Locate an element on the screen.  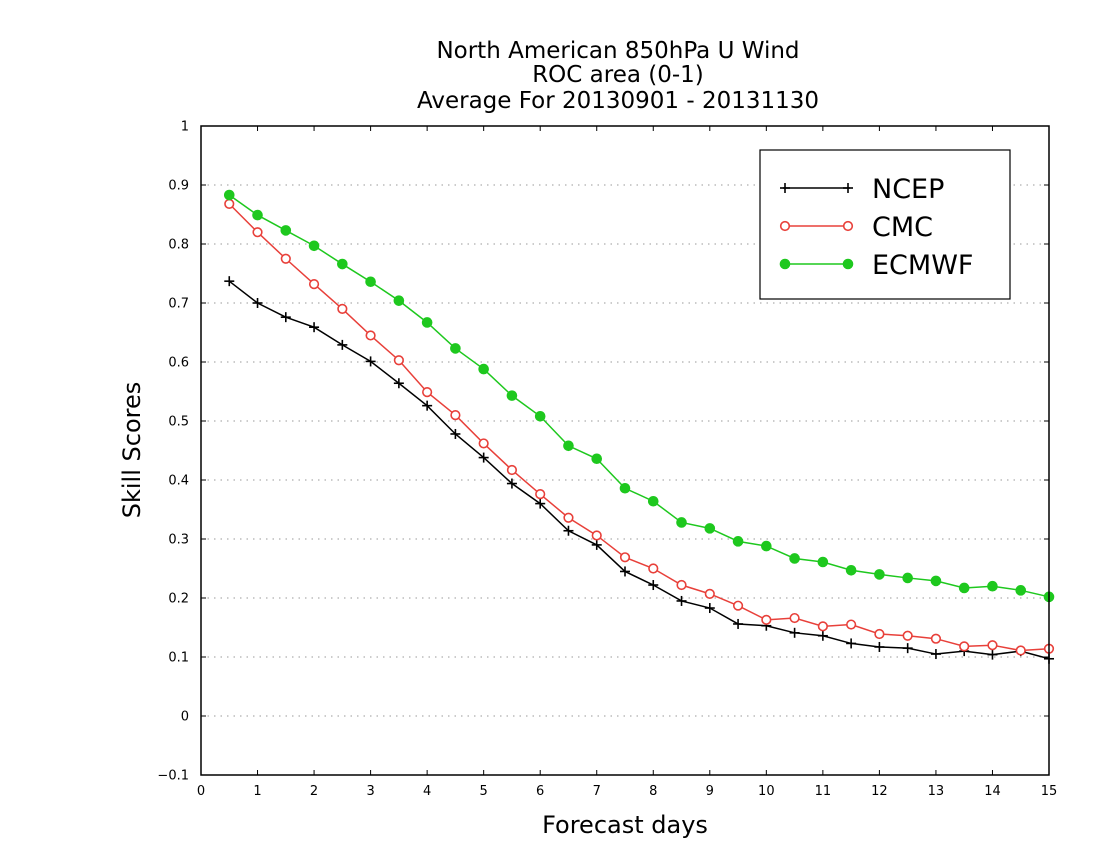
x-tick-label: 15 is located at coordinates (1049, 791).